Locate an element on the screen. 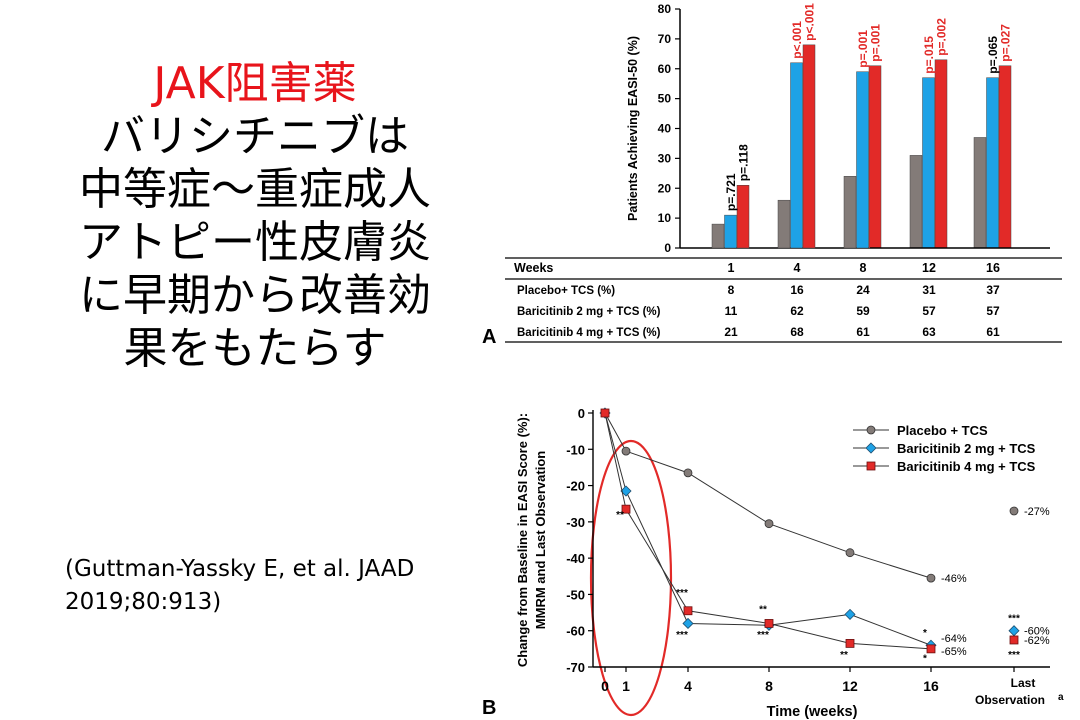 Image resolution: width=1080 pixels, height=720 pixels. line-y-tick-label: -20 is located at coordinates (575, 486).